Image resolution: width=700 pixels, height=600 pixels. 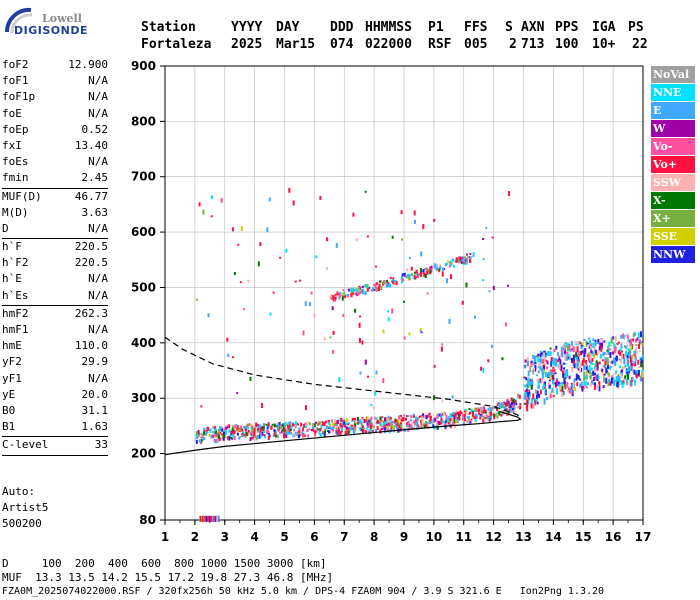 What do you see at coordinates (55, 264) in the screenshot?
I see `param-row: h`F2 220.5` at bounding box center [55, 264].